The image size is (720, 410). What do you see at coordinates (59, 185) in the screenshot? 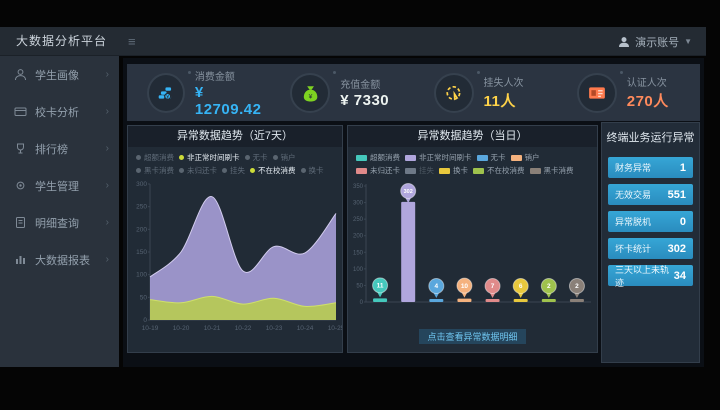
I see `sidebar-item-4: 学生管理 ›` at bounding box center [59, 185].